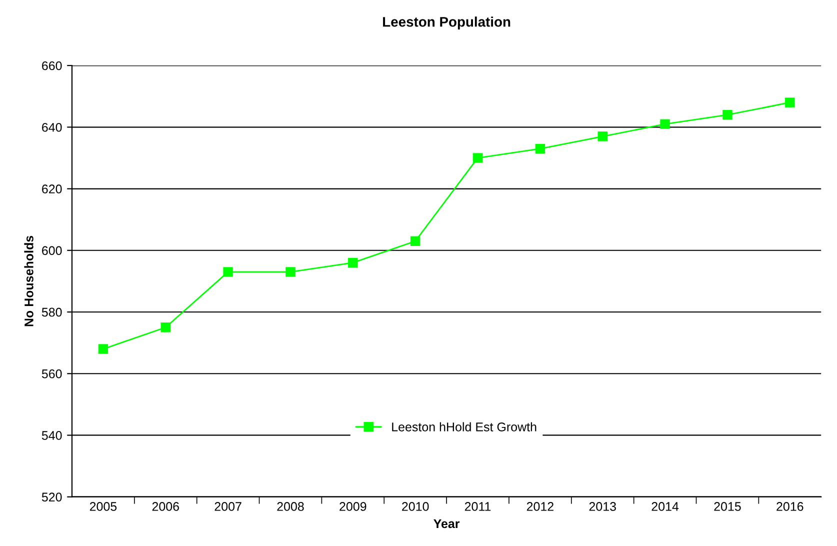 The width and height of the screenshot is (837, 546). Describe the element at coordinates (29, 281) in the screenshot. I see `y-axis-title: No Households` at that location.